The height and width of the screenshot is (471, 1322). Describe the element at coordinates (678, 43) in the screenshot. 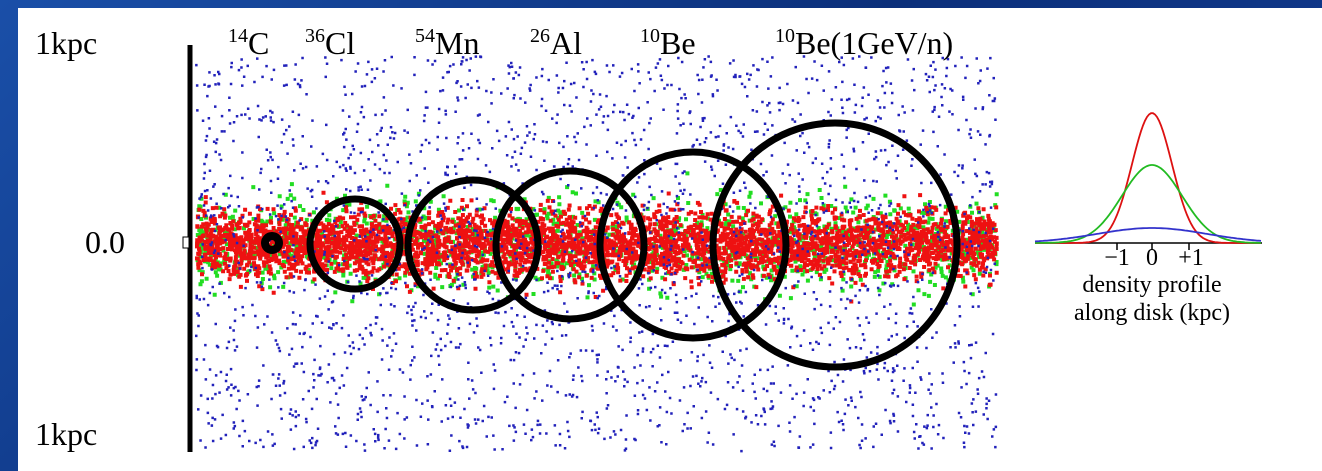

I see `isotope-element: Be` at that location.